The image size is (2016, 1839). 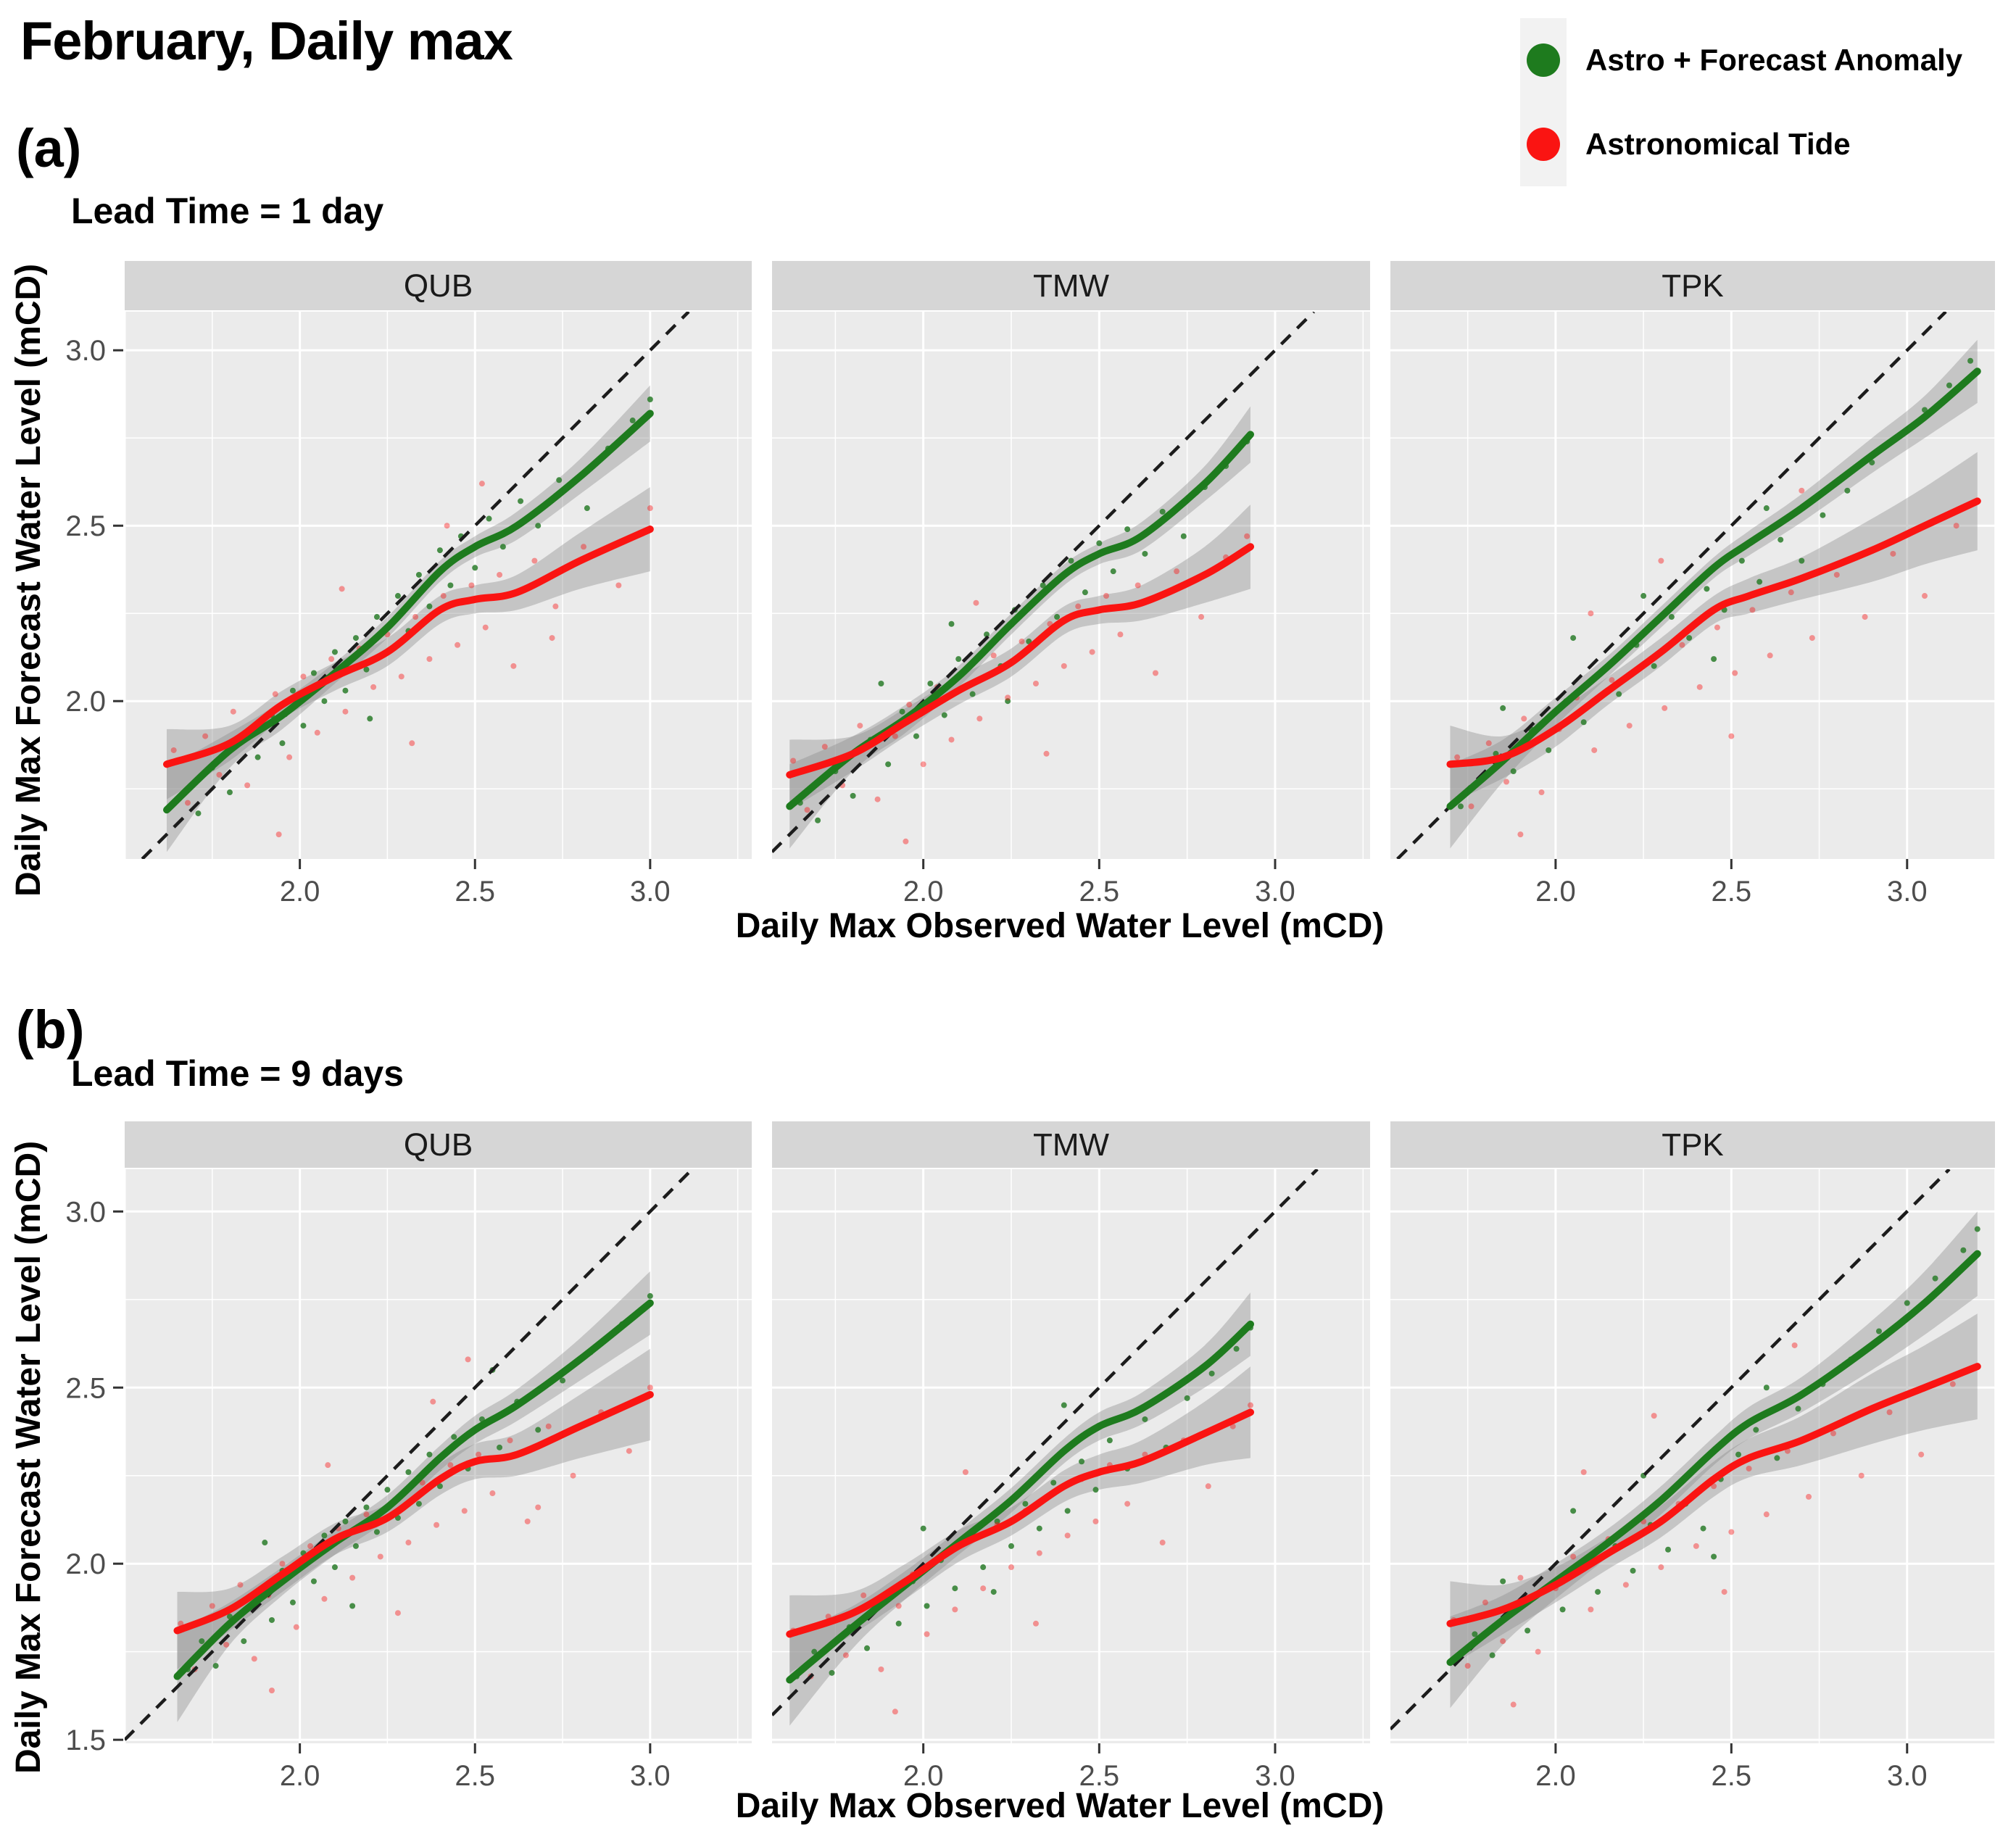 What do you see at coordinates (49, 148) in the screenshot?
I see `panel-a-tag: (a)` at bounding box center [49, 148].